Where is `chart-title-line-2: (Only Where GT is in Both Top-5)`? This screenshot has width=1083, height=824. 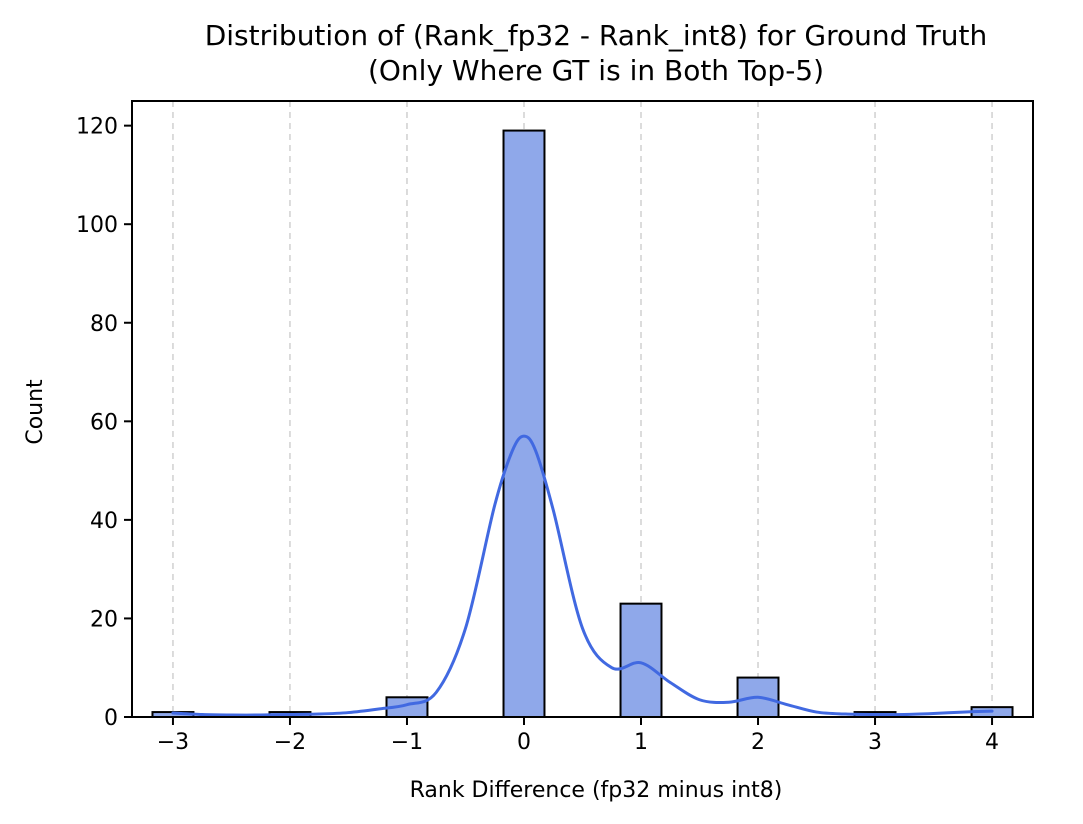 chart-title-line-2: (Only Where GT is in Both Top-5) is located at coordinates (596, 70).